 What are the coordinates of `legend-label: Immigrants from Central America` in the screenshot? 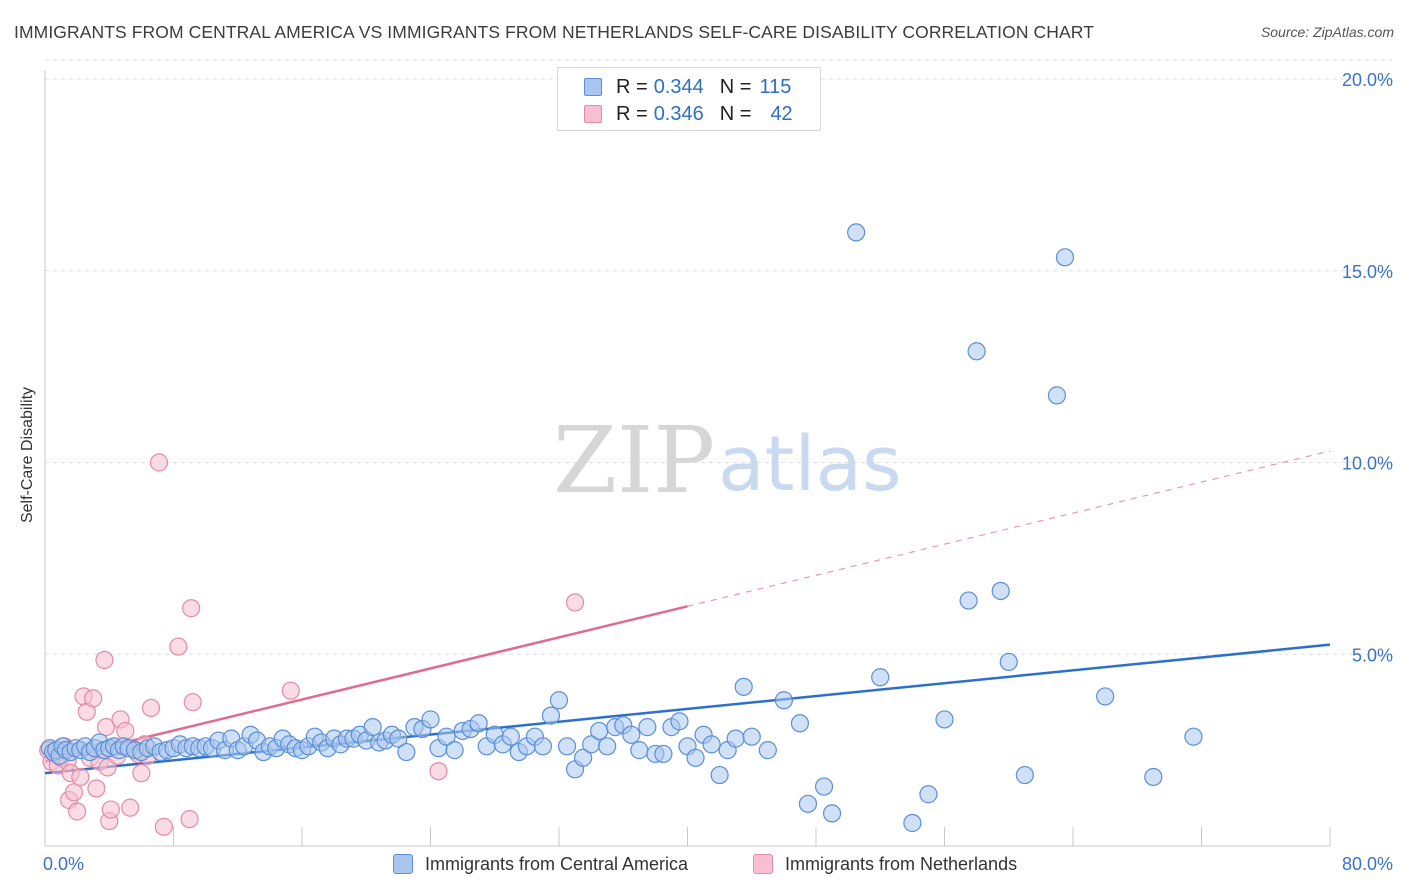 It's located at (557, 863).